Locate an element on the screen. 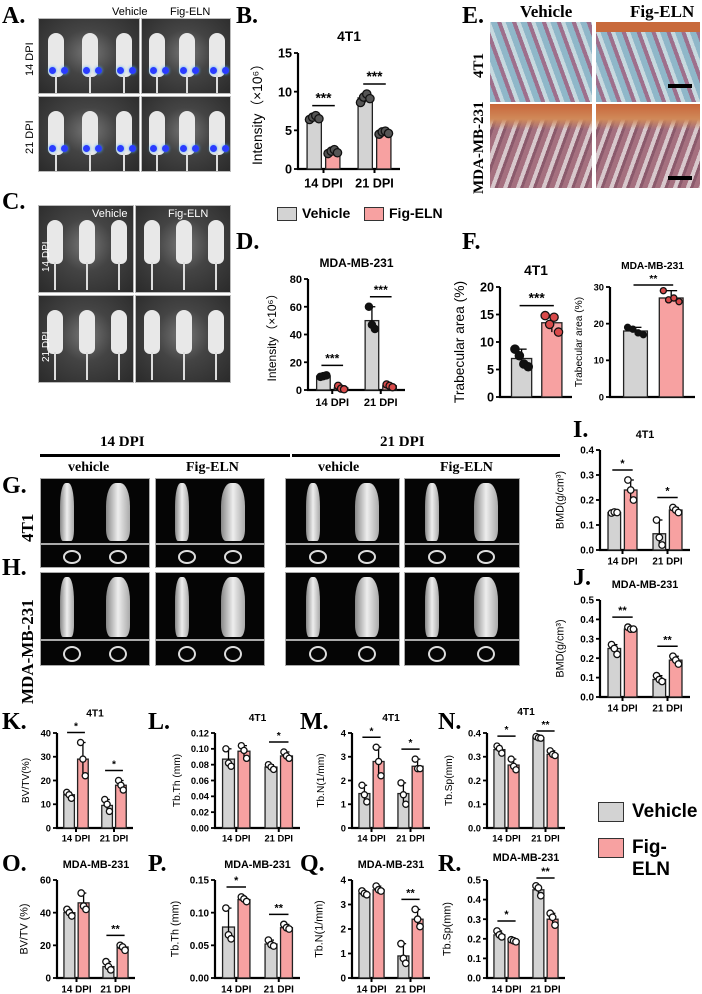  scale-bar is located at coordinates (680, 178).